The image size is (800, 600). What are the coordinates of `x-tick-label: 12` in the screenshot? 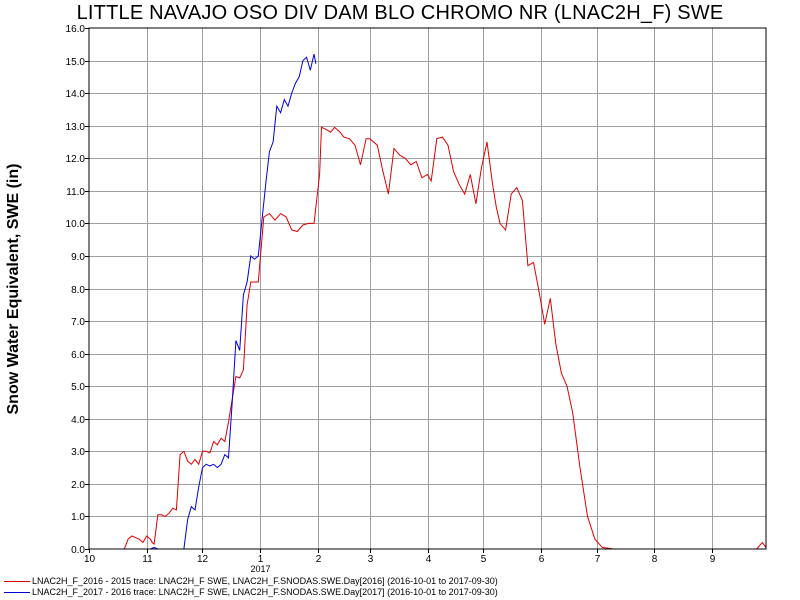 It's located at (203, 559).